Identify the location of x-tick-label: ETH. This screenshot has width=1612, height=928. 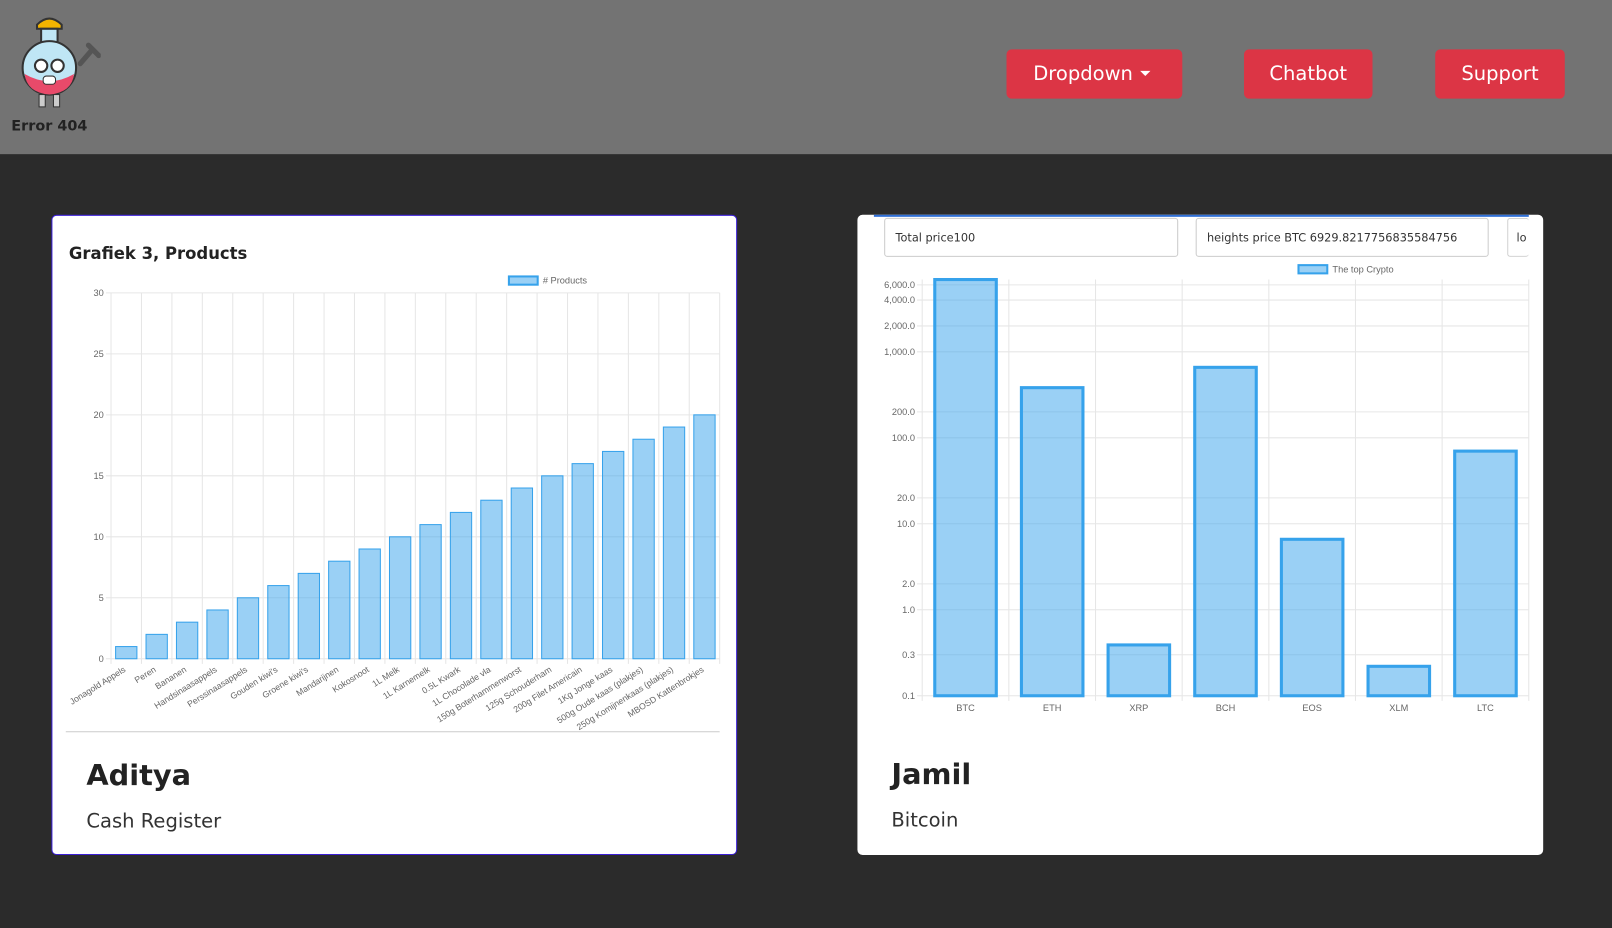
(1052, 708).